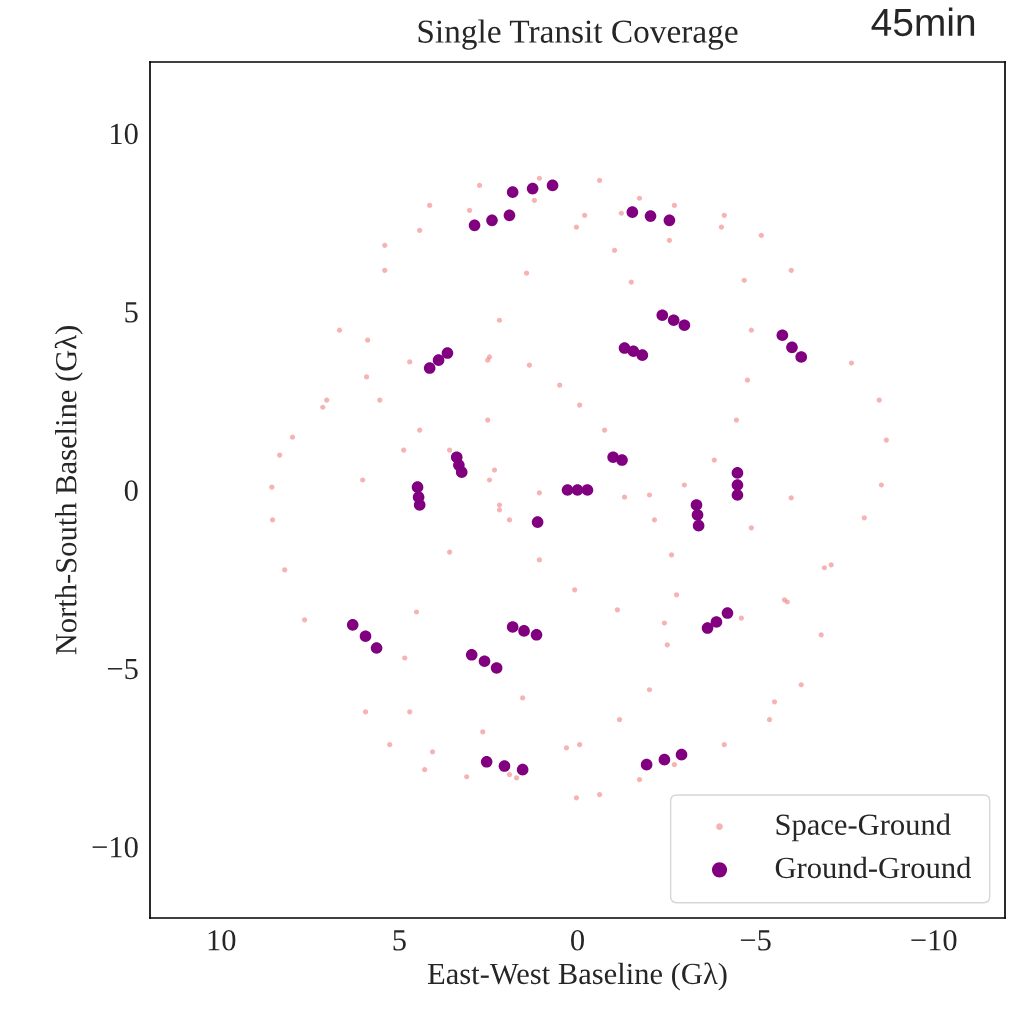 The image size is (1012, 1030). Describe the element at coordinates (131, 490) in the screenshot. I see `y-tick-label: 0` at that location.